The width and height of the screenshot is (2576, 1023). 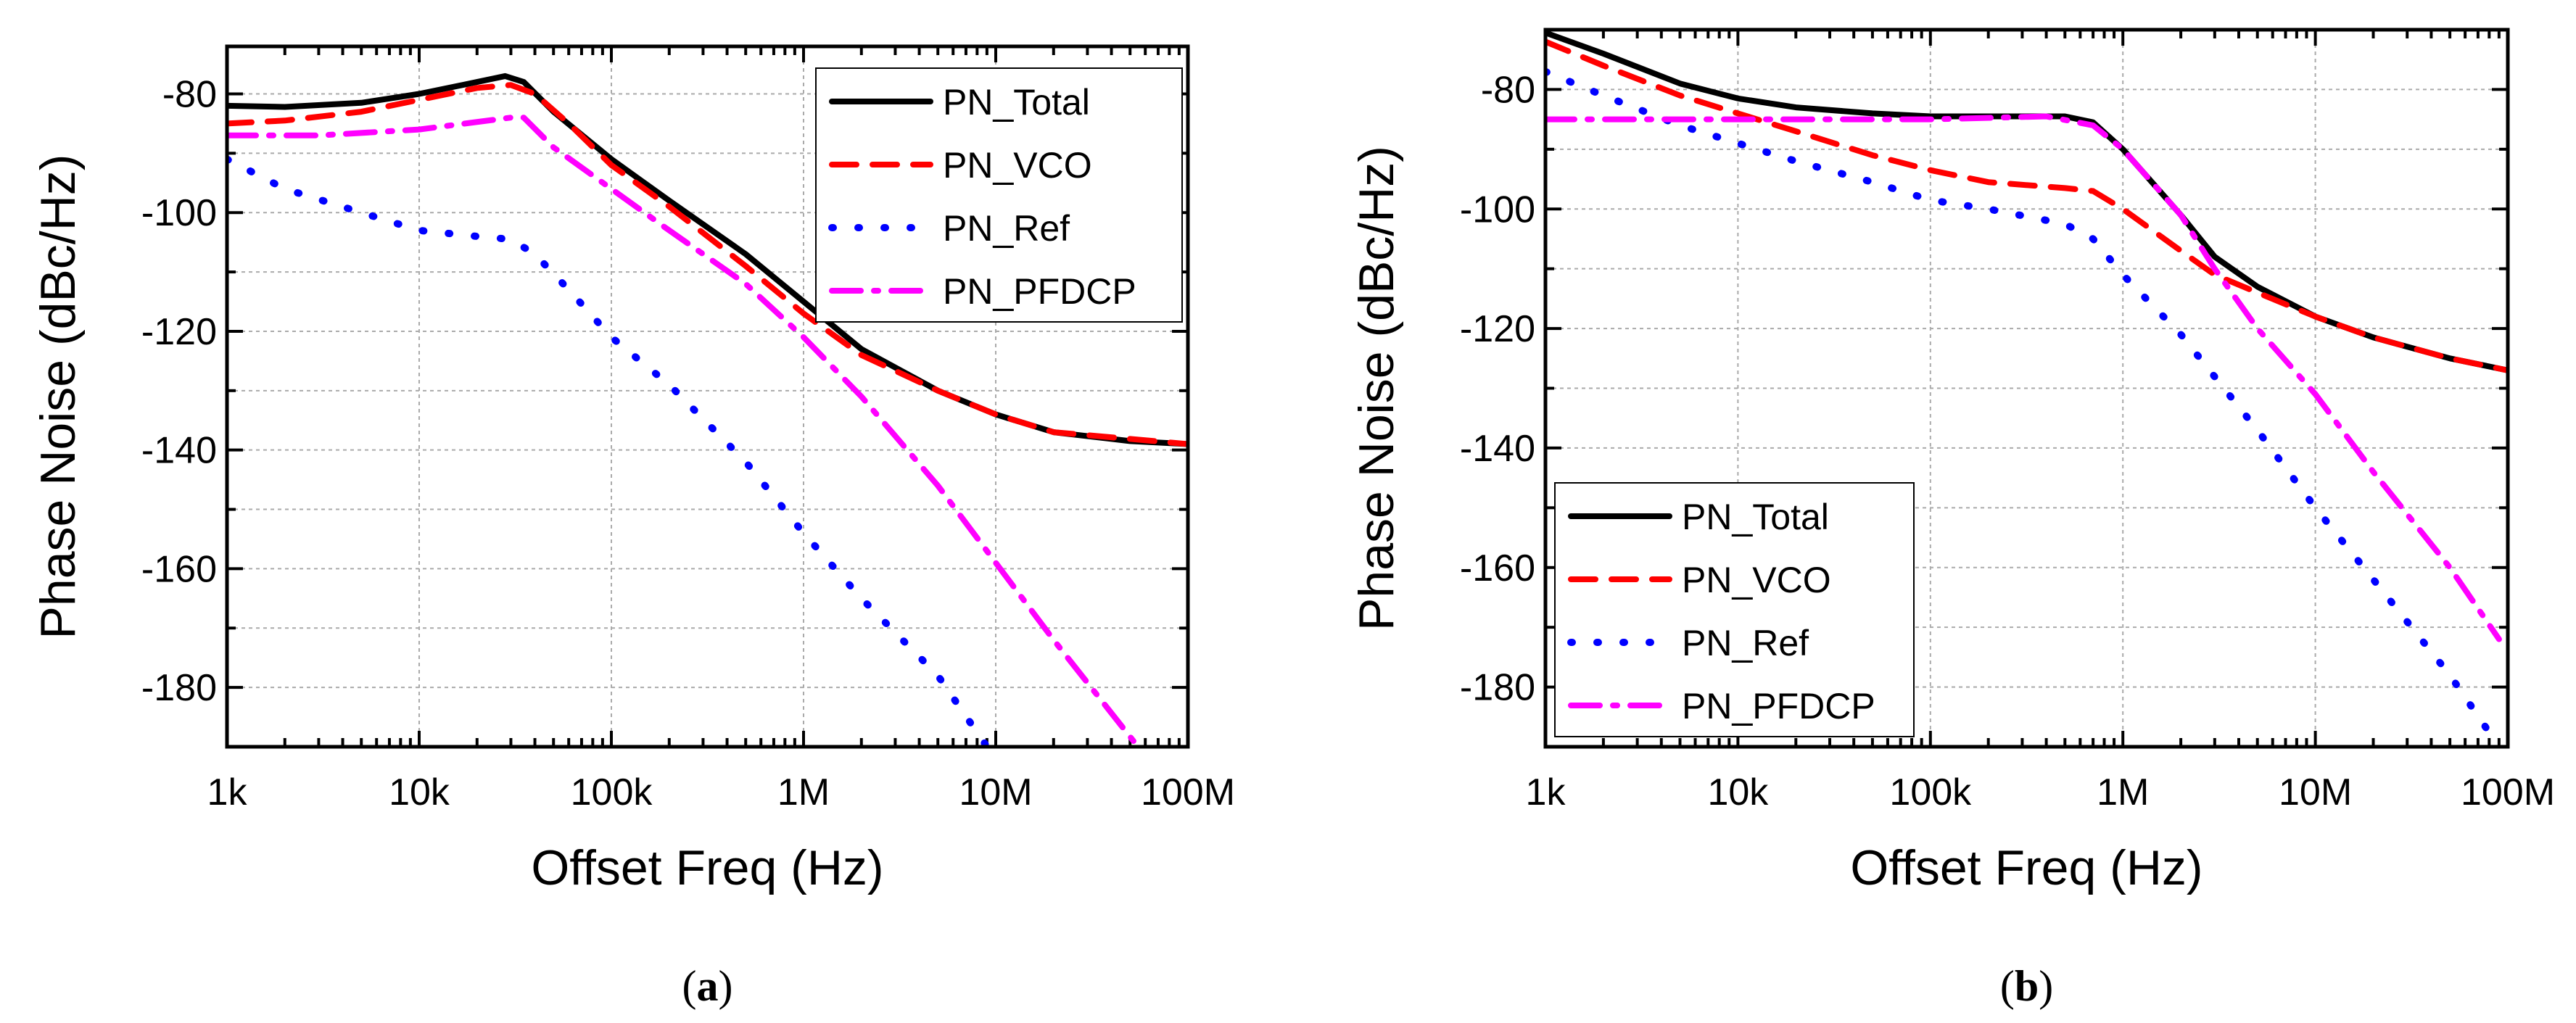 I want to click on figure-caption: (a), so click(x=707, y=986).